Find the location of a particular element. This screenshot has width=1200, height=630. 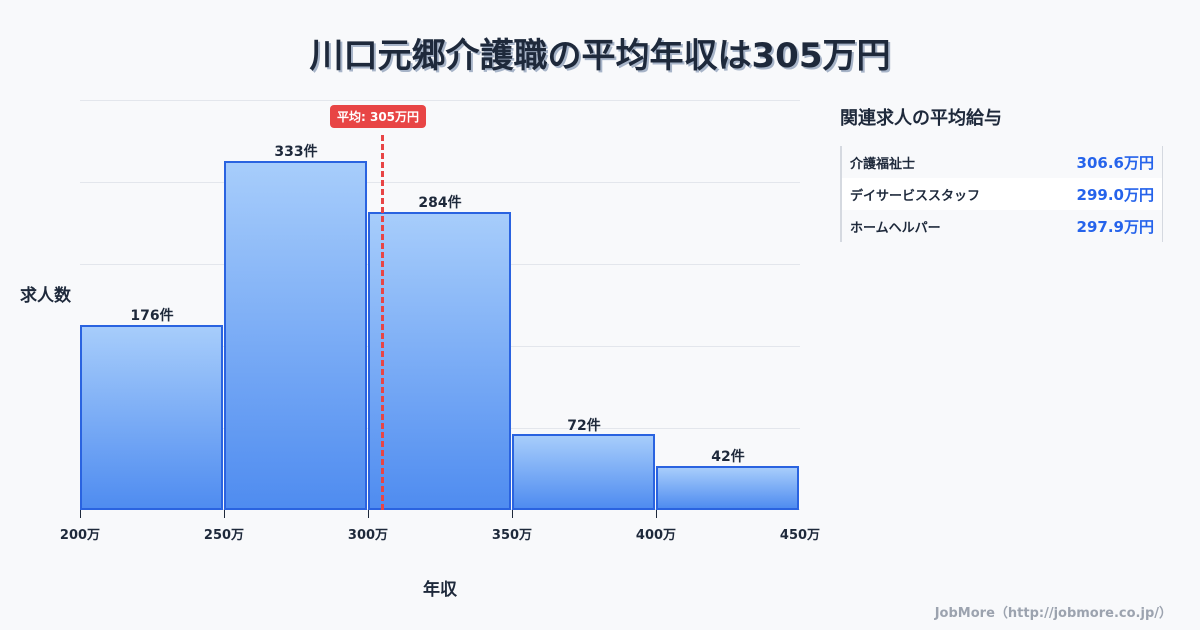

bar-value-label: 72件 is located at coordinates (584, 426).